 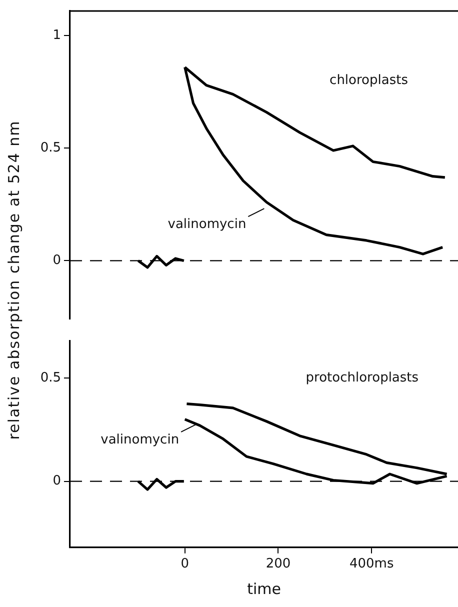 What do you see at coordinates (278, 564) in the screenshot?
I see `x-tick-label: 200` at bounding box center [278, 564].